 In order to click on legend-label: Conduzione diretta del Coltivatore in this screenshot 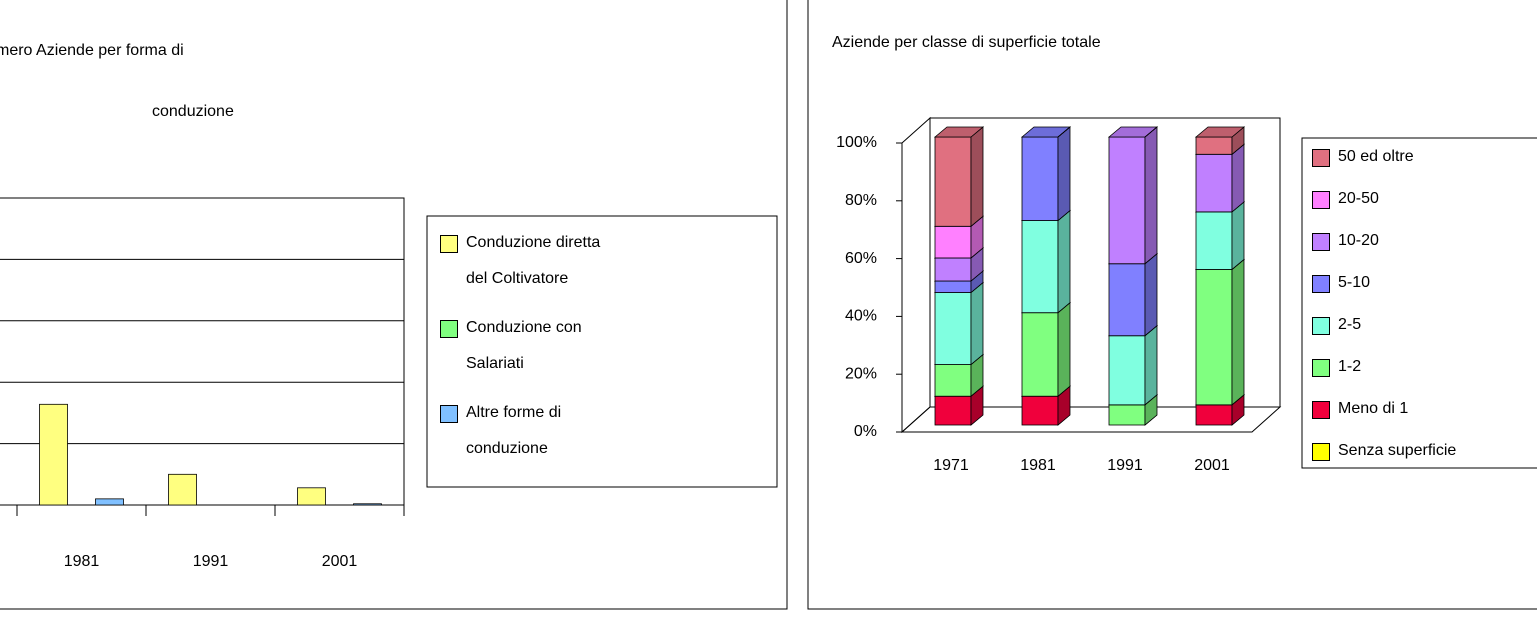, I will do `click(533, 260)`.